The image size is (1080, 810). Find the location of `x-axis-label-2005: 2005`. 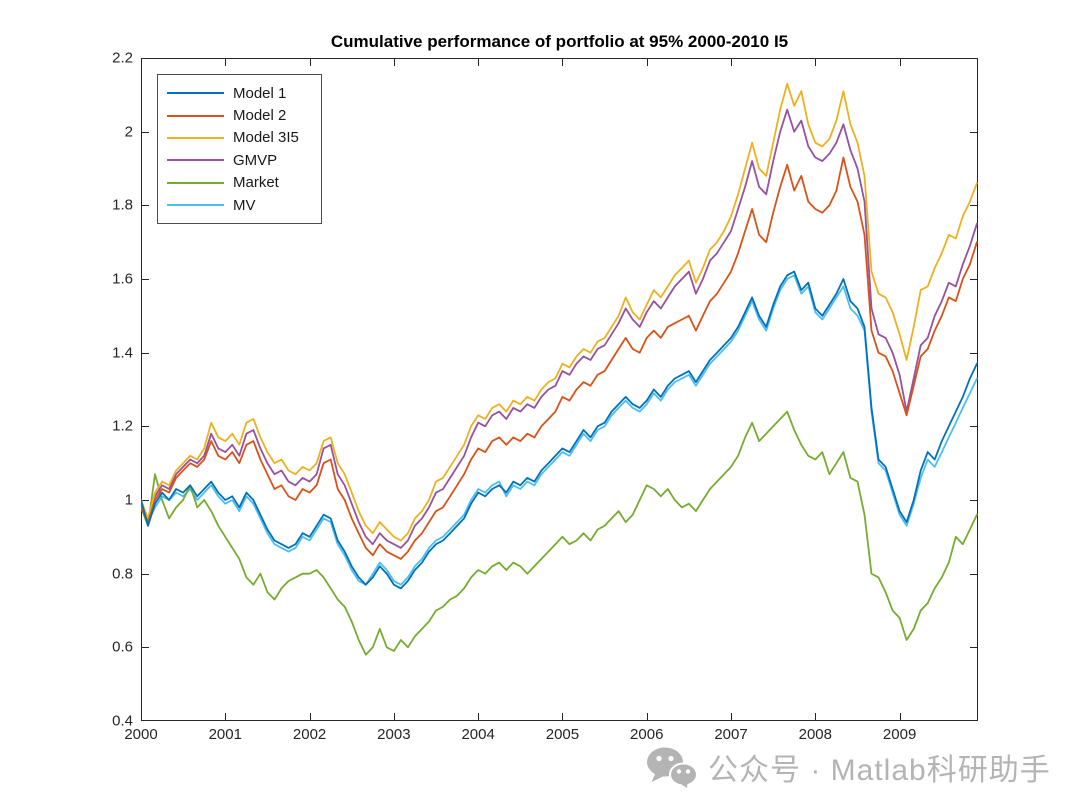

x-axis-label-2005: 2005 is located at coordinates (562, 734).